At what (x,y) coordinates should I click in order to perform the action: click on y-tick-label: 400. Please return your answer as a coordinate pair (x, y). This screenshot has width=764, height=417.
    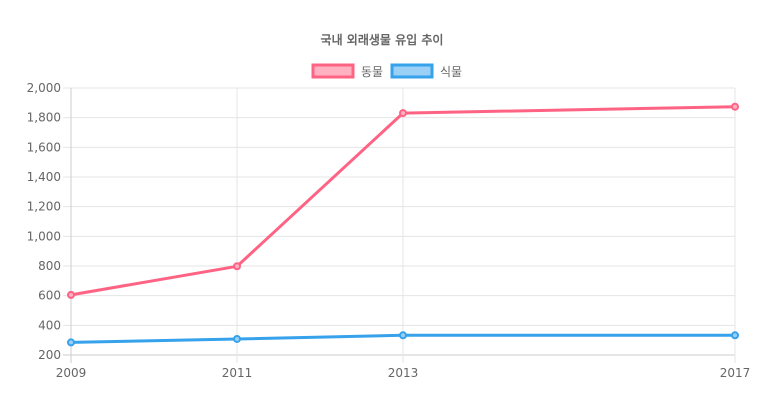
    Looking at the image, I should click on (49, 325).